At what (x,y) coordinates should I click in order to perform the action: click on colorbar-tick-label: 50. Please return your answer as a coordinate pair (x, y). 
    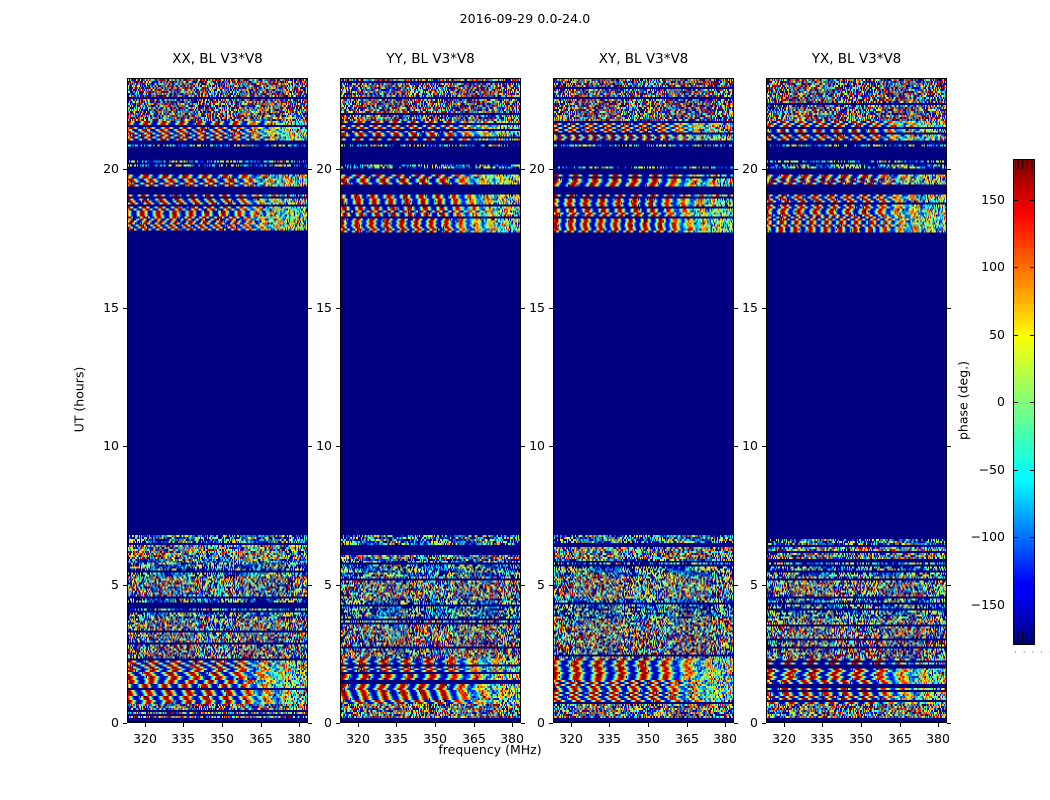
    Looking at the image, I should click on (997, 334).